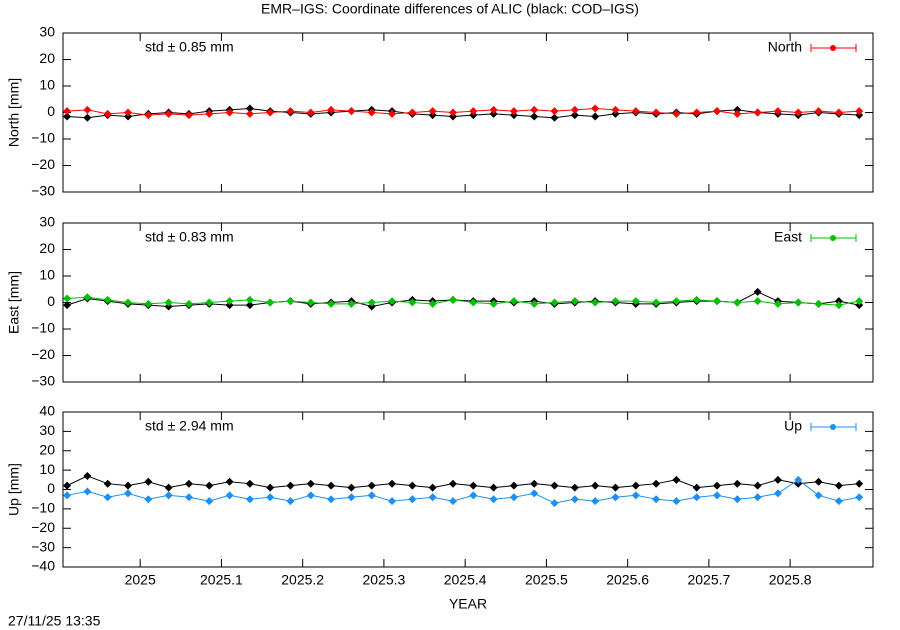 The image size is (900, 630). Describe the element at coordinates (43, 546) in the screenshot. I see `y-tick-label: −30` at that location.